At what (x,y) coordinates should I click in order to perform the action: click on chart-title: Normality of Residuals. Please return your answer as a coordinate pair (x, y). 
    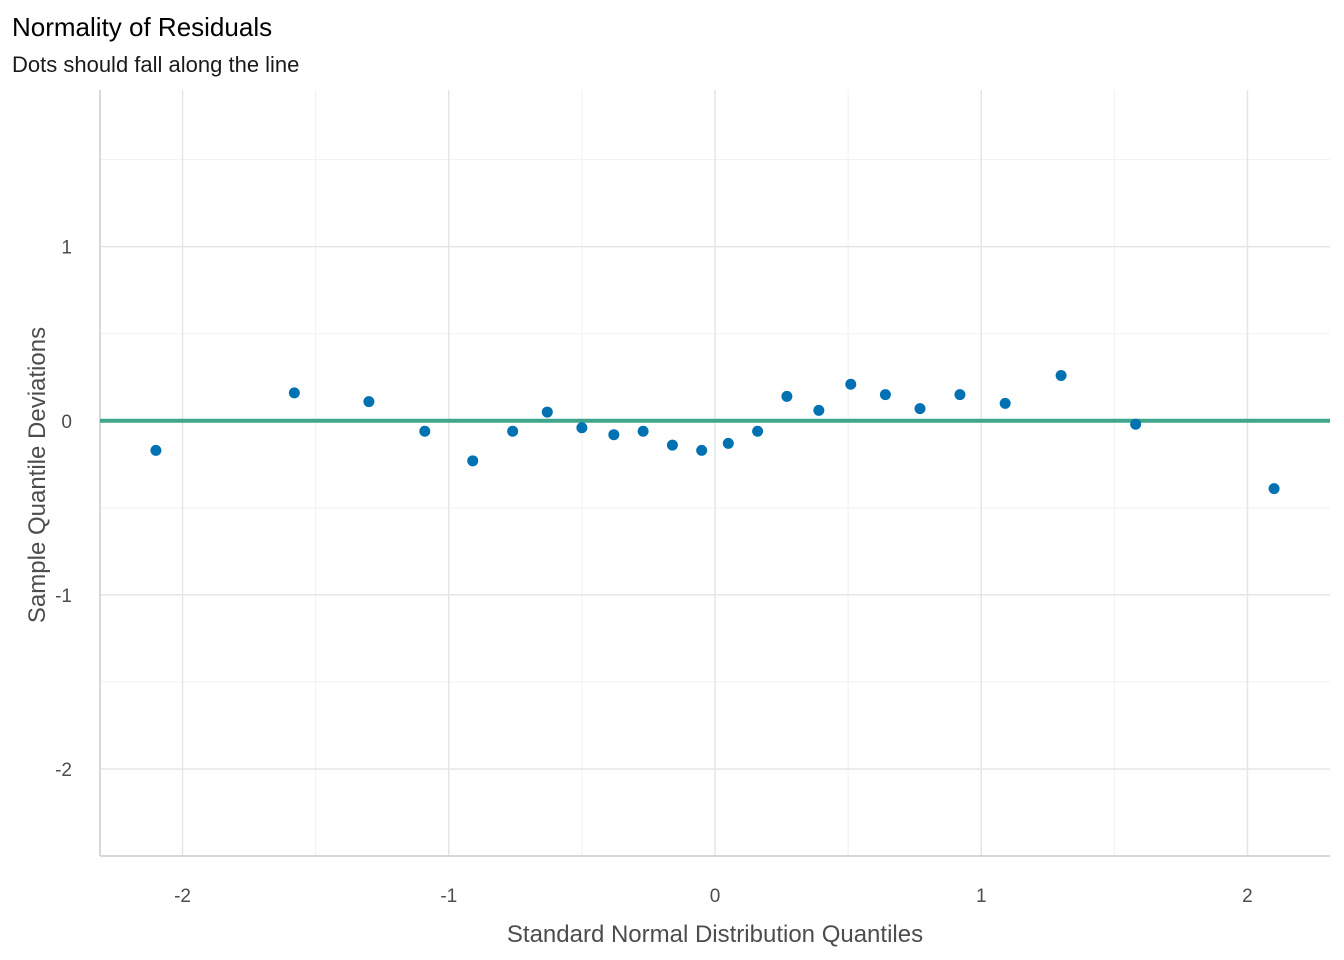
    Looking at the image, I should click on (142, 27).